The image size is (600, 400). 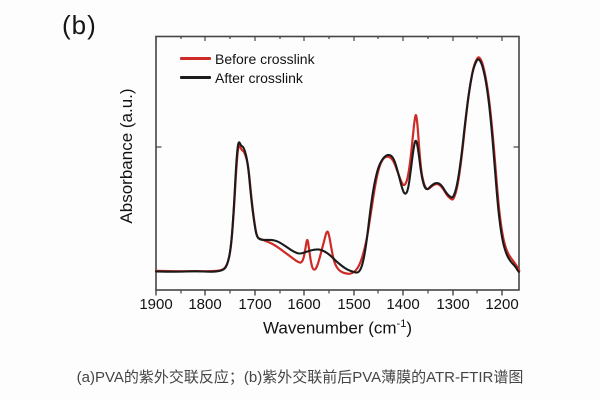 I want to click on x-tick-label-1400: 1400, so click(x=403, y=304).